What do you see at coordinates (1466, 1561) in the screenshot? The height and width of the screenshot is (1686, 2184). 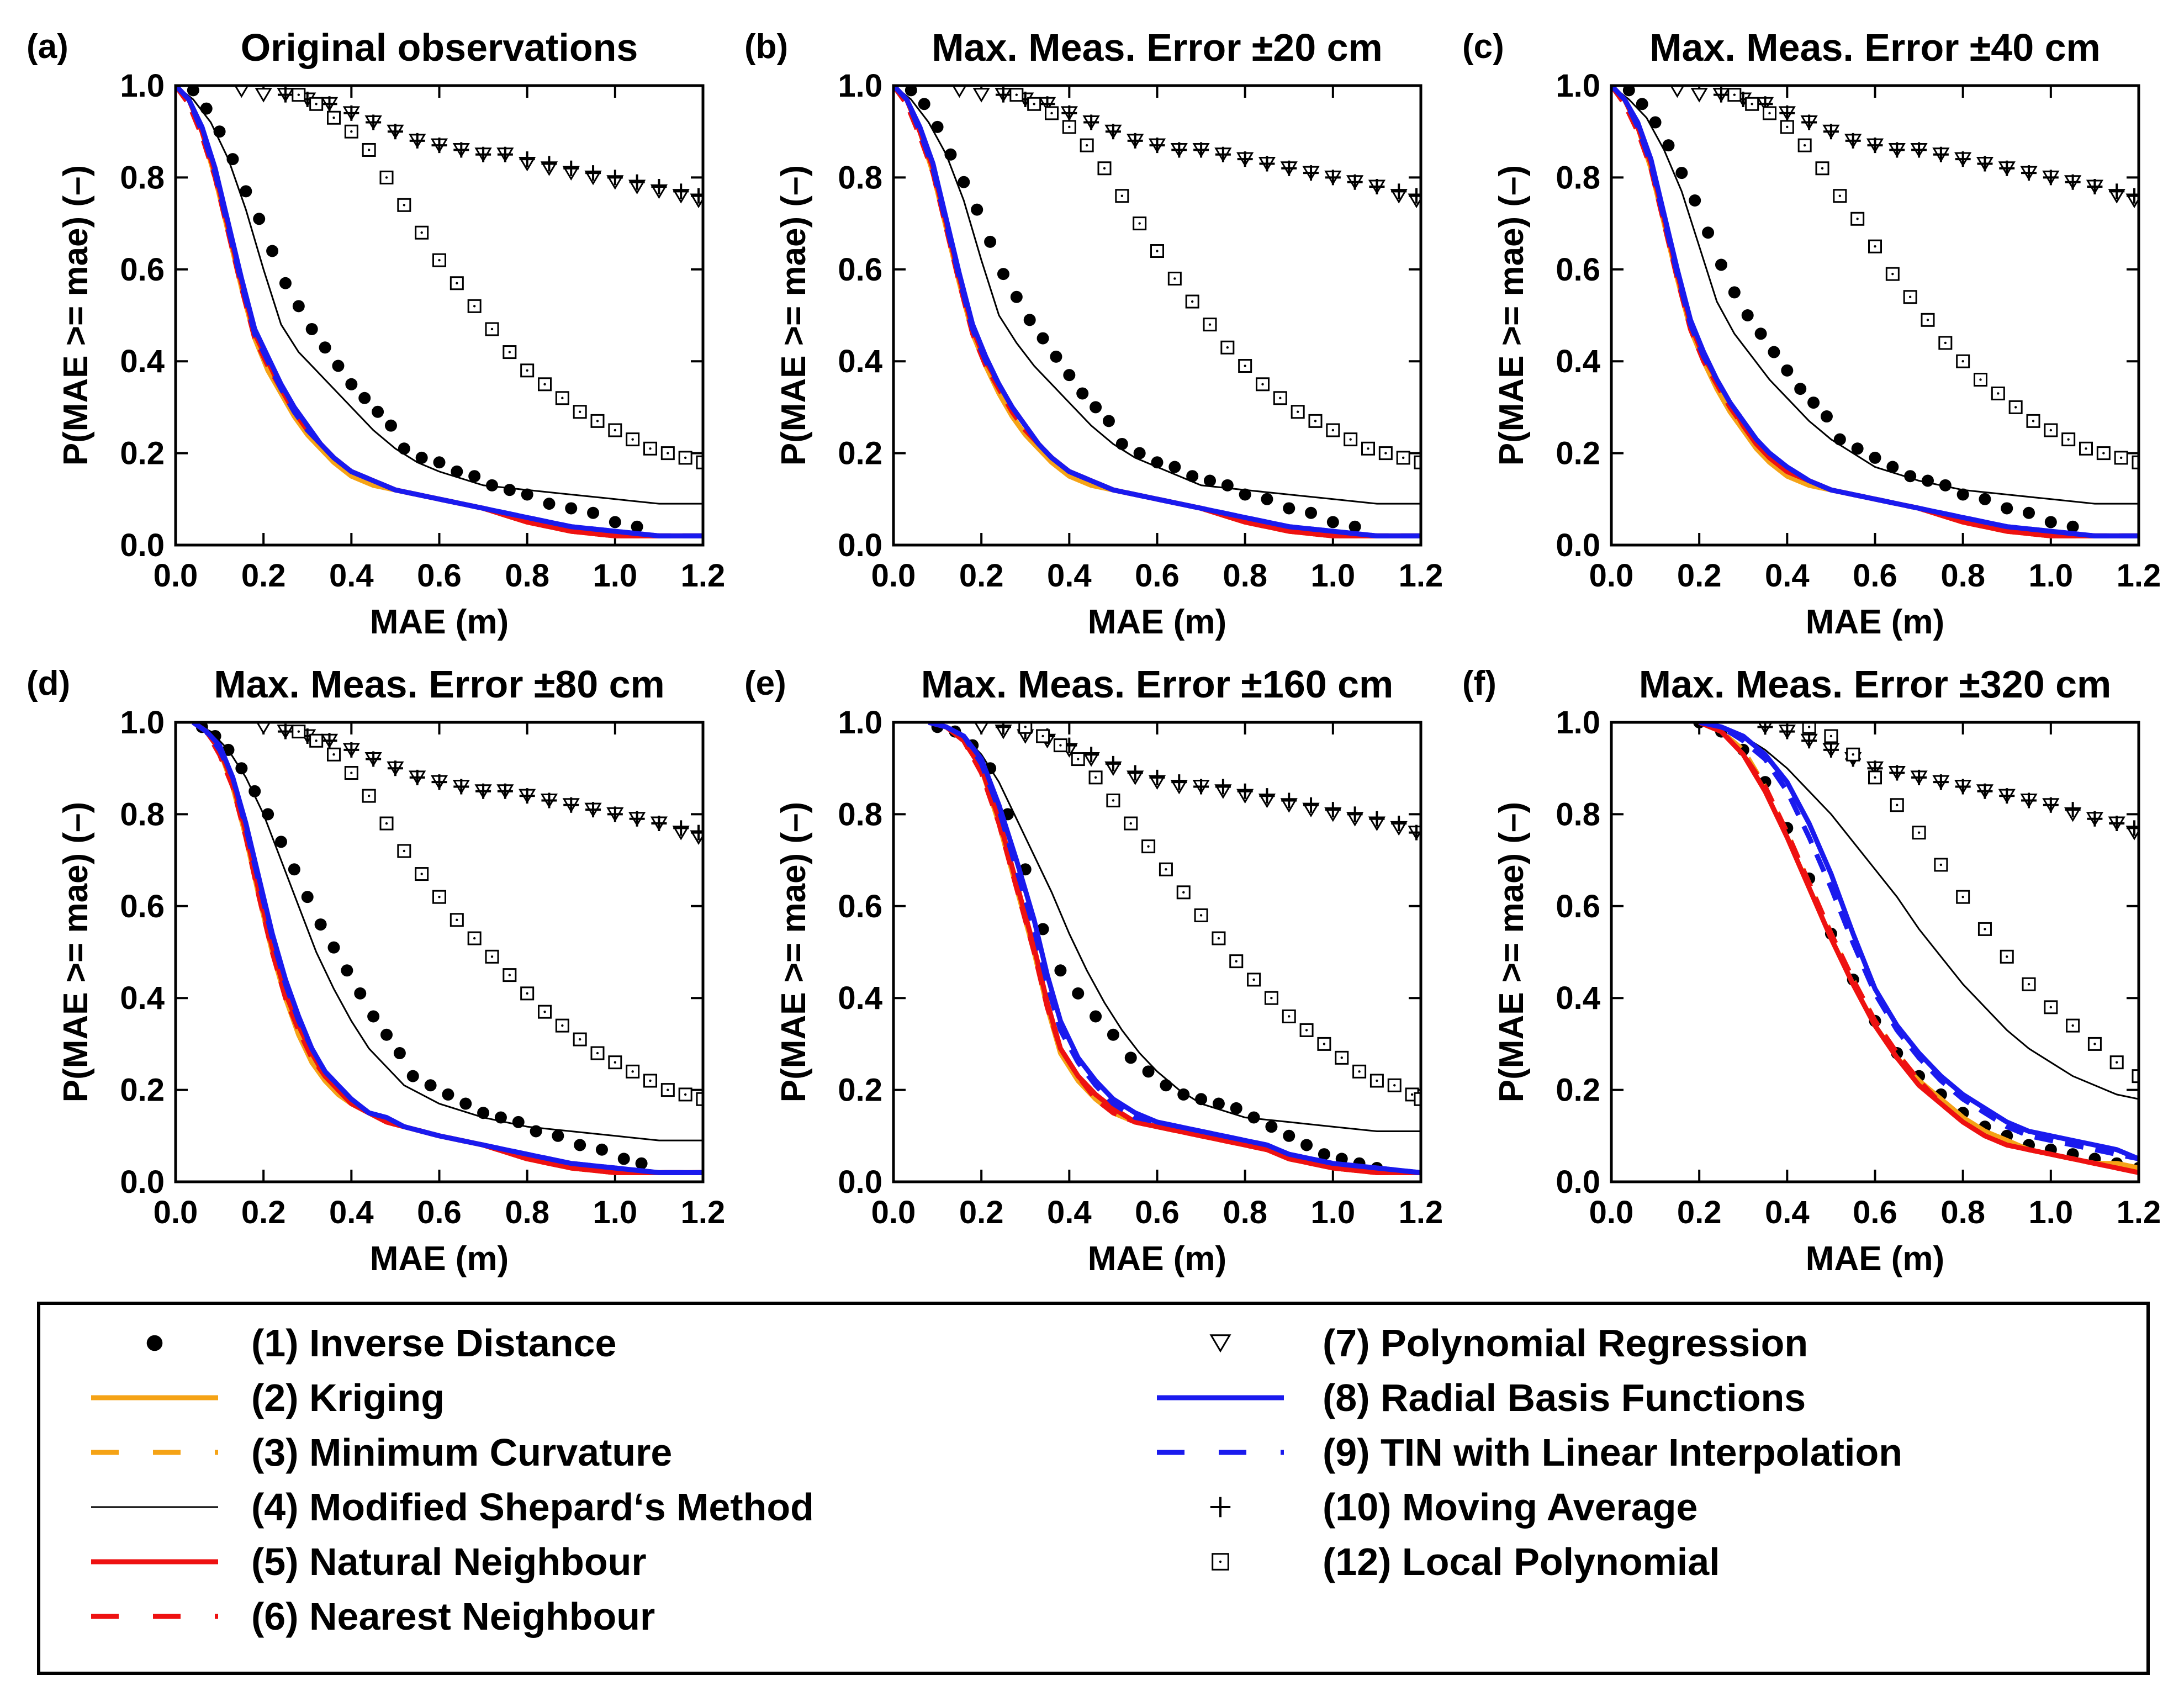 I see `legend-entry-s12: (12) Local Polynomial` at bounding box center [1466, 1561].